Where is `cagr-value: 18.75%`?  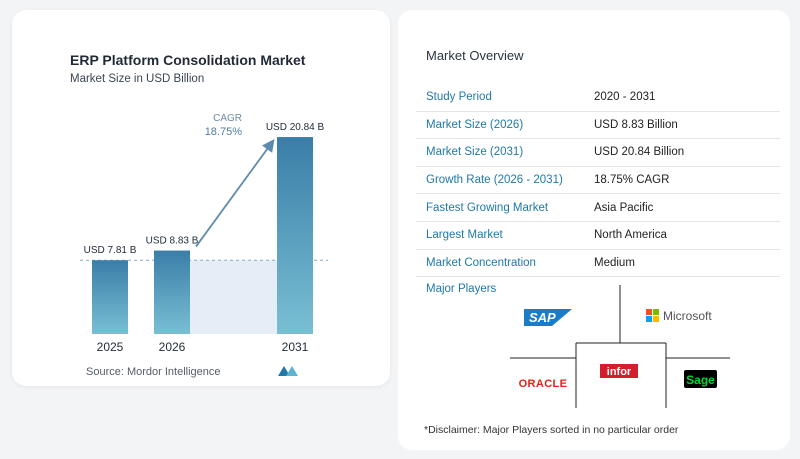
cagr-value: 18.75% is located at coordinates (224, 132).